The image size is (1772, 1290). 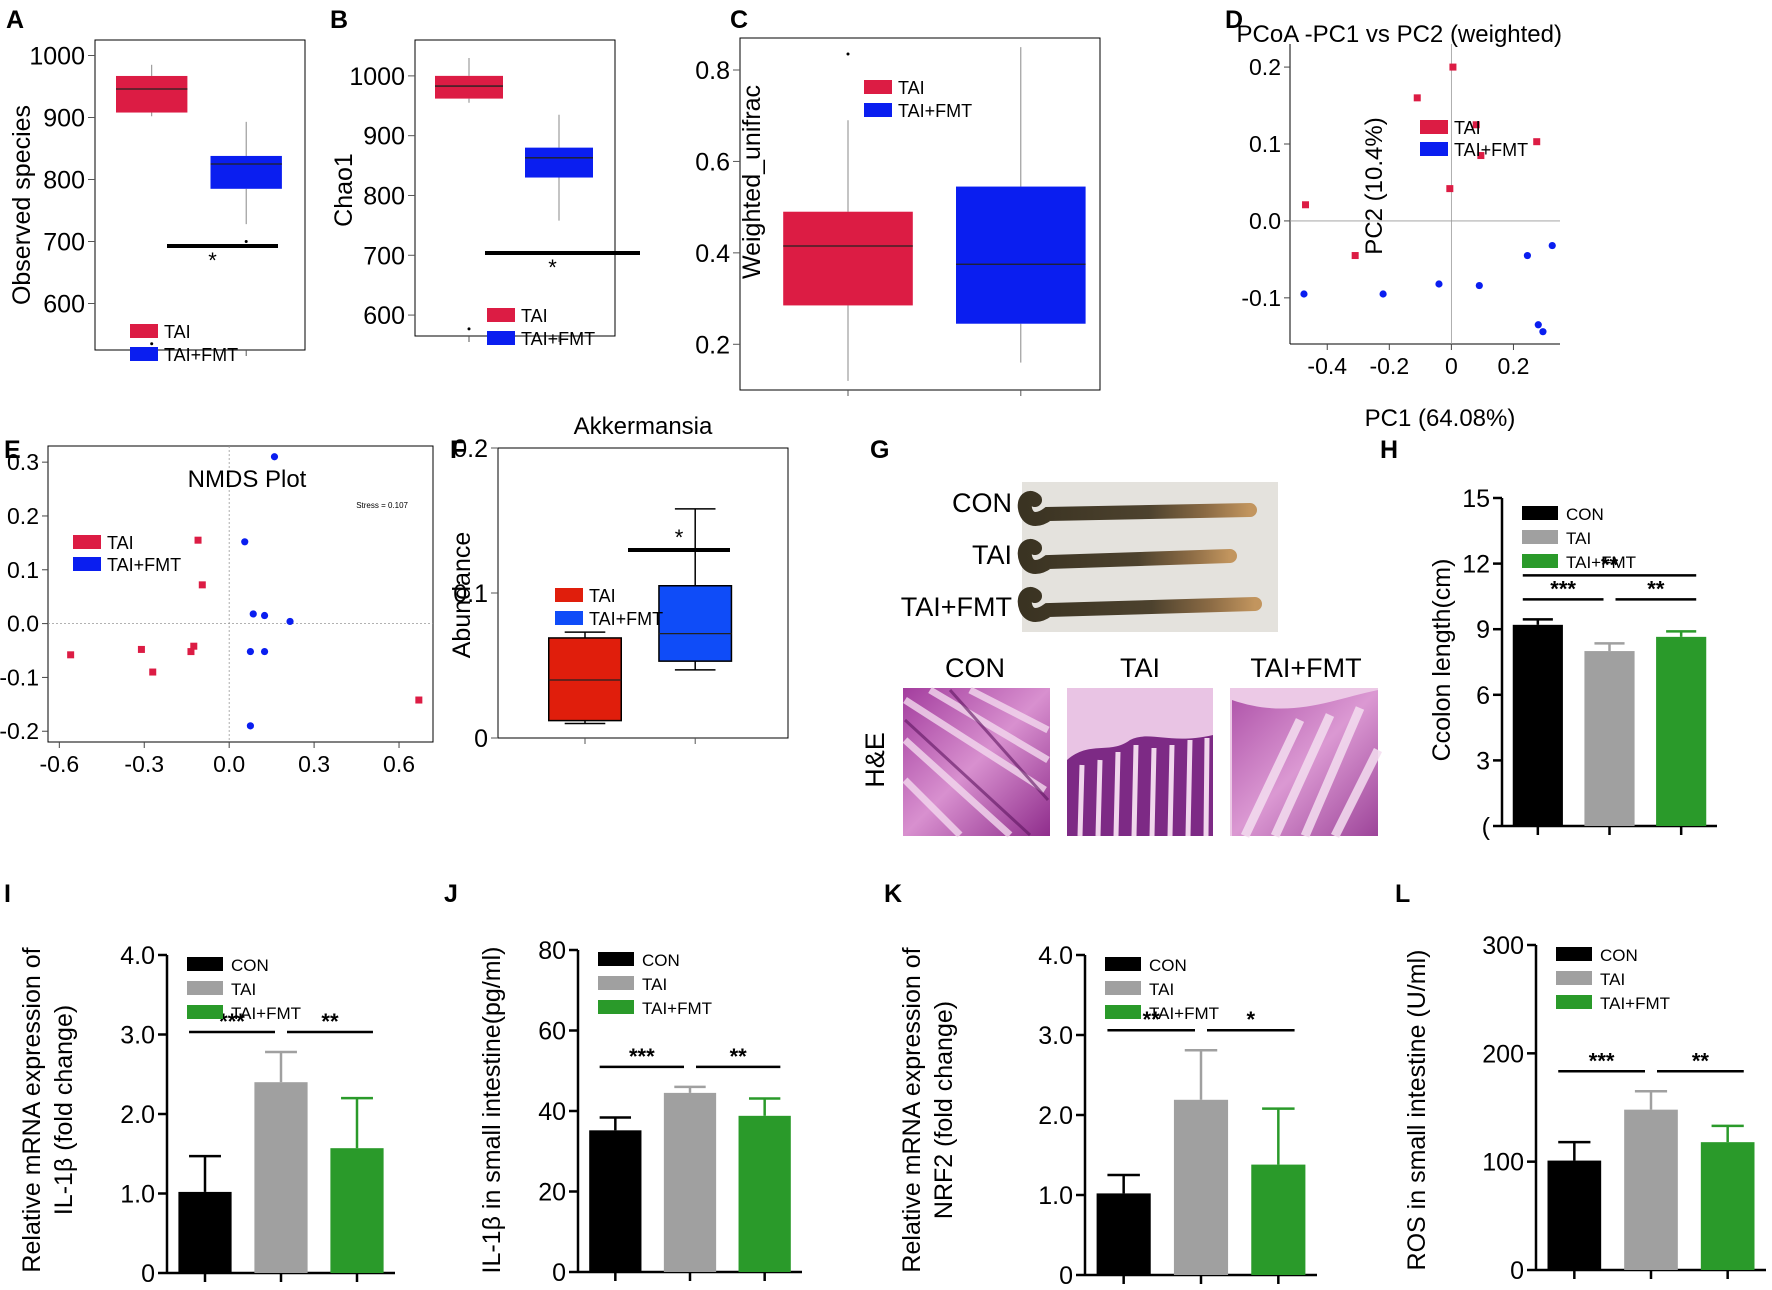 I want to click on y-axis-label: Weighted_unifrac, so click(x=752, y=182).